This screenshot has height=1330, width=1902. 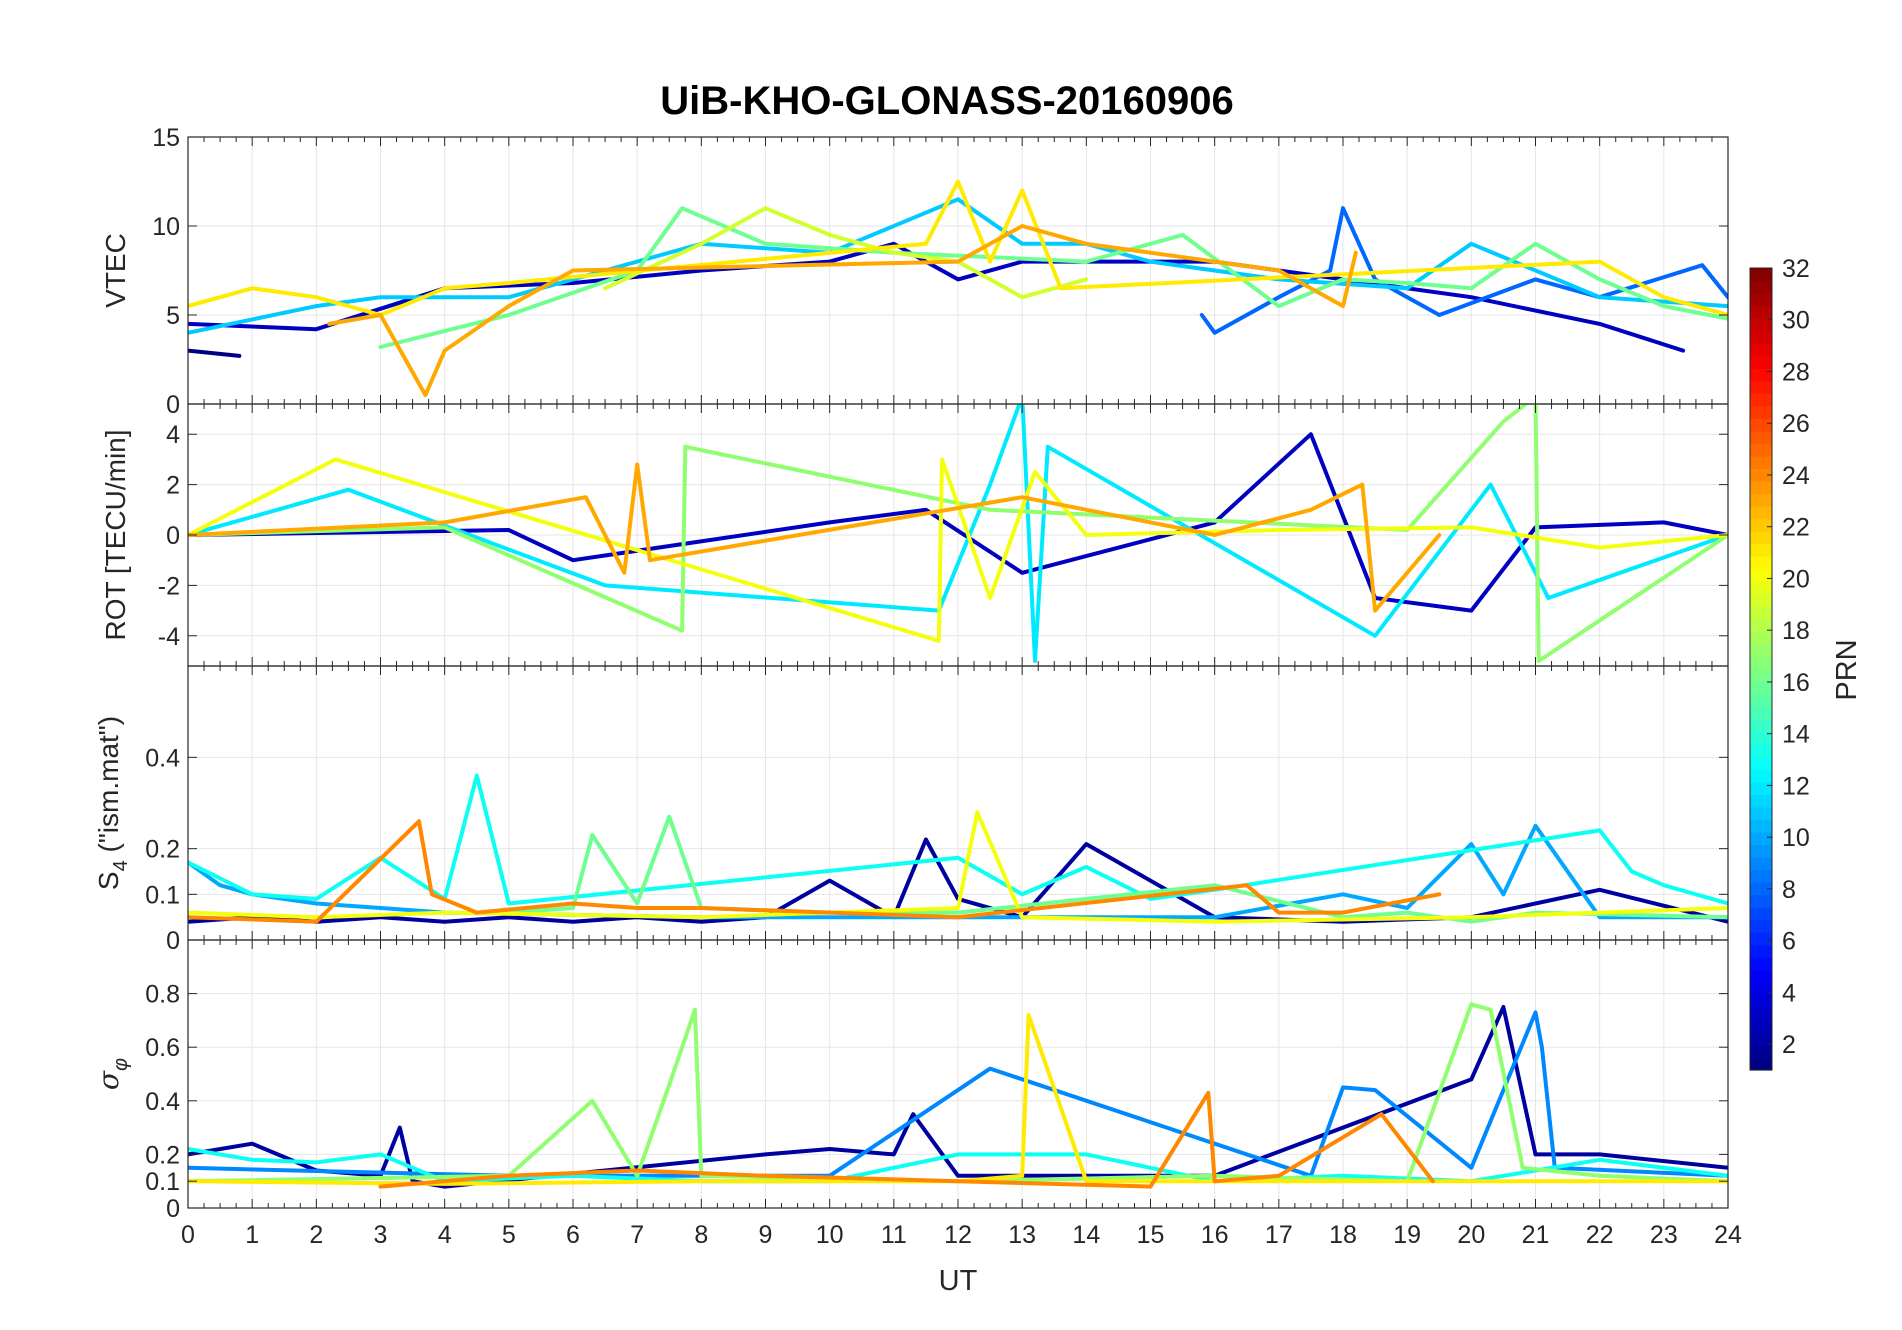 I want to click on y-tick-label: 0.6, so click(x=162, y=1048).